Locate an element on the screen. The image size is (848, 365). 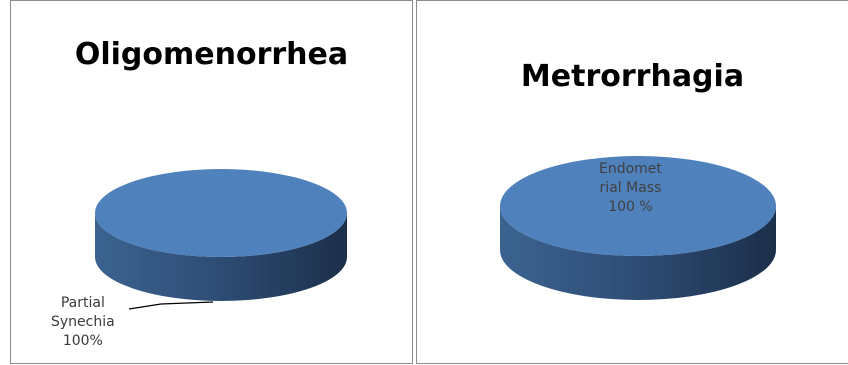
pie-slice-partial-synechia is located at coordinates (221, 235).